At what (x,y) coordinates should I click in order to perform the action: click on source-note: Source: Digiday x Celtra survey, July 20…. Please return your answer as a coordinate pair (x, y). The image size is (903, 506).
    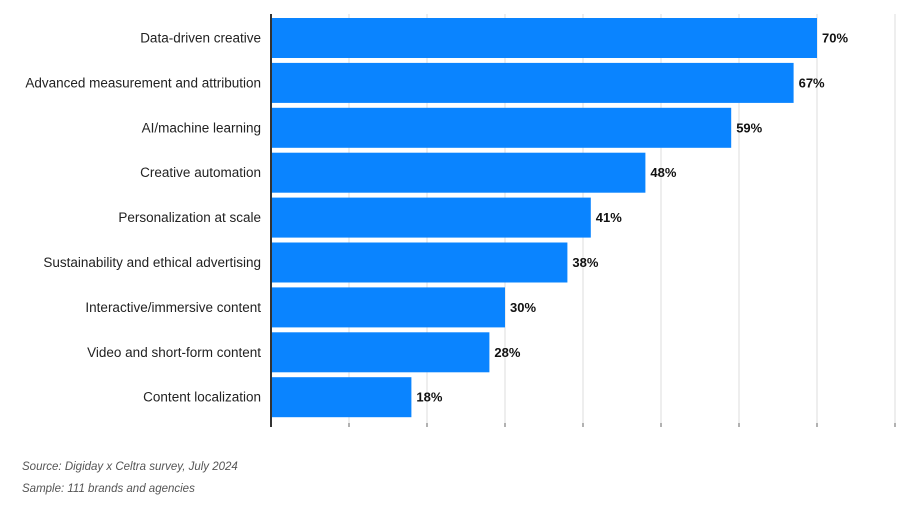
    Looking at the image, I should click on (130, 467).